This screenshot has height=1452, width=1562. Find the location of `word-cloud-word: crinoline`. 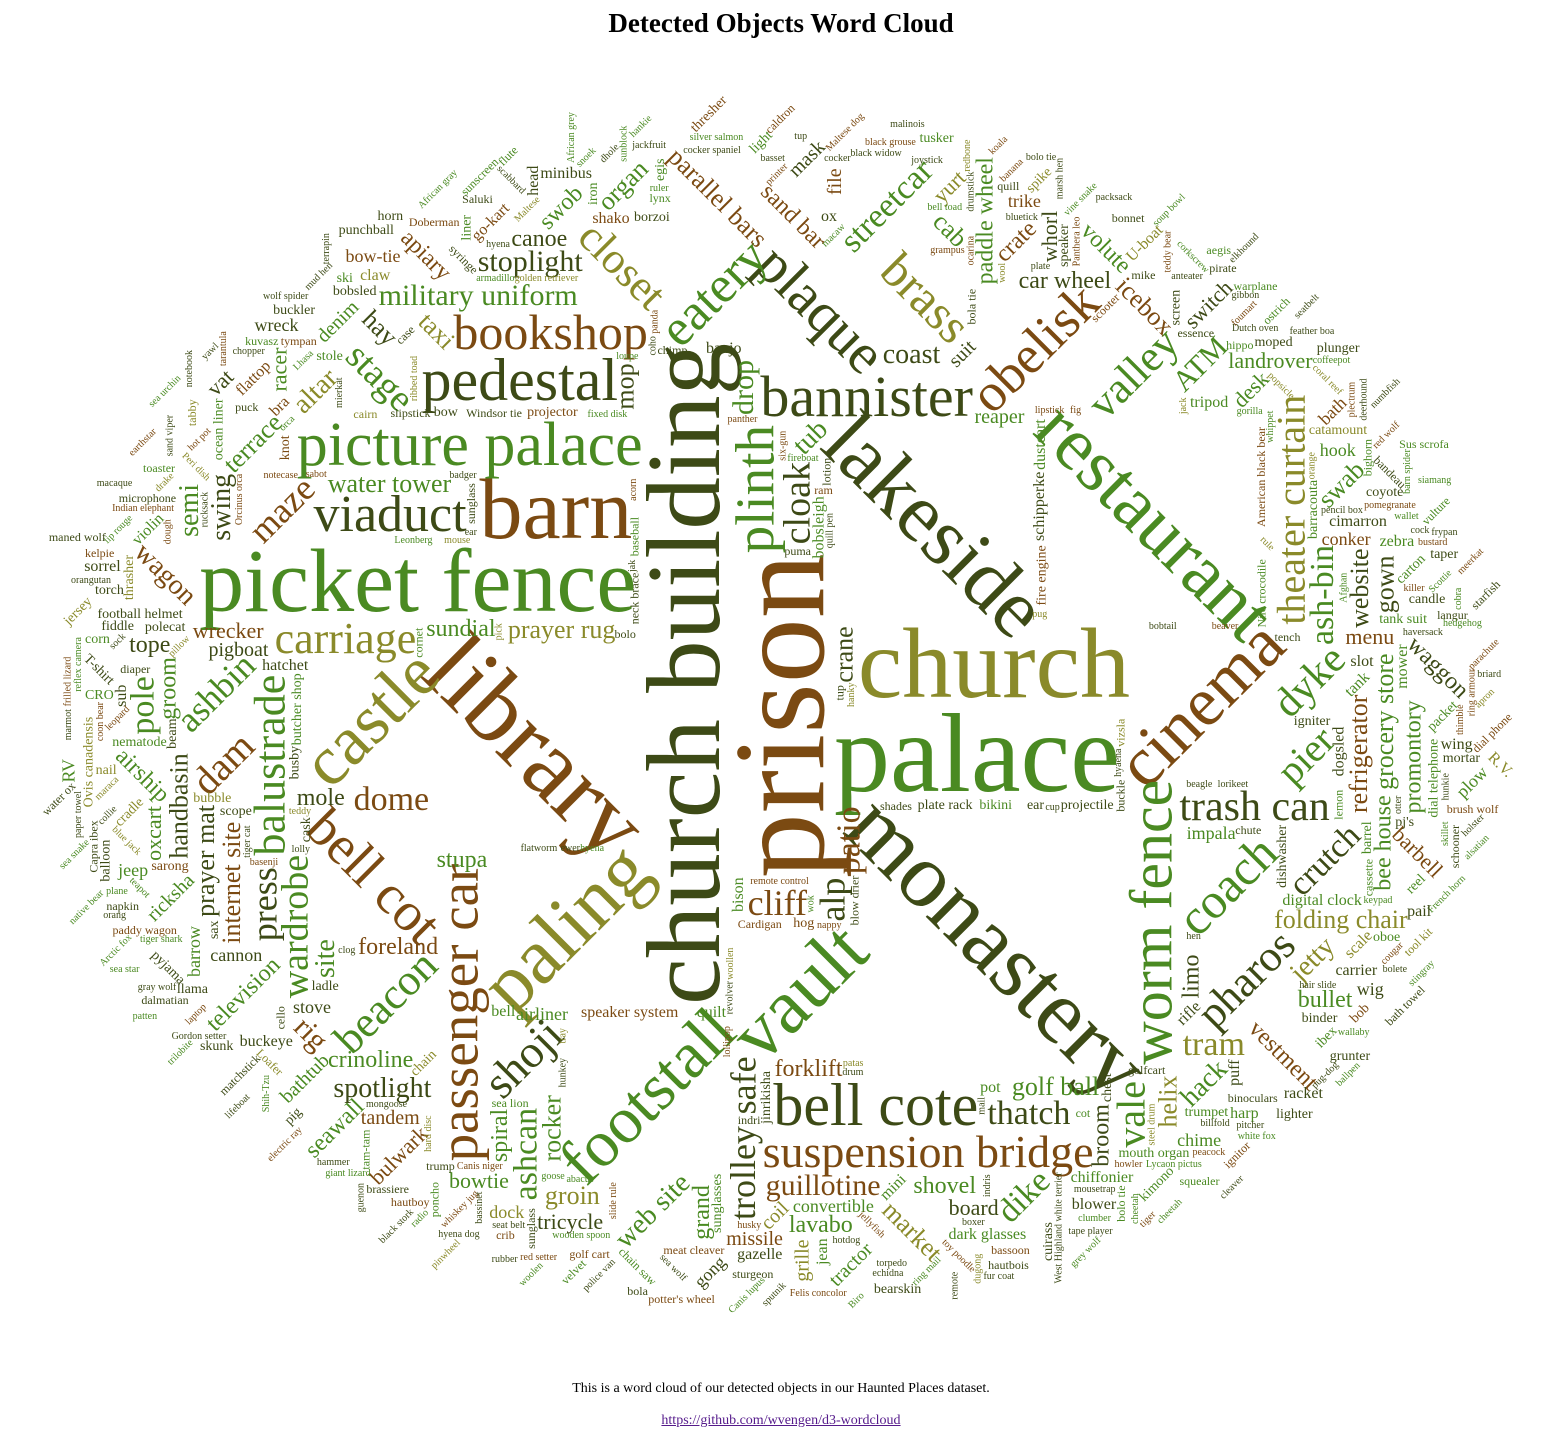

word-cloud-word: crinoline is located at coordinates (370, 1060).